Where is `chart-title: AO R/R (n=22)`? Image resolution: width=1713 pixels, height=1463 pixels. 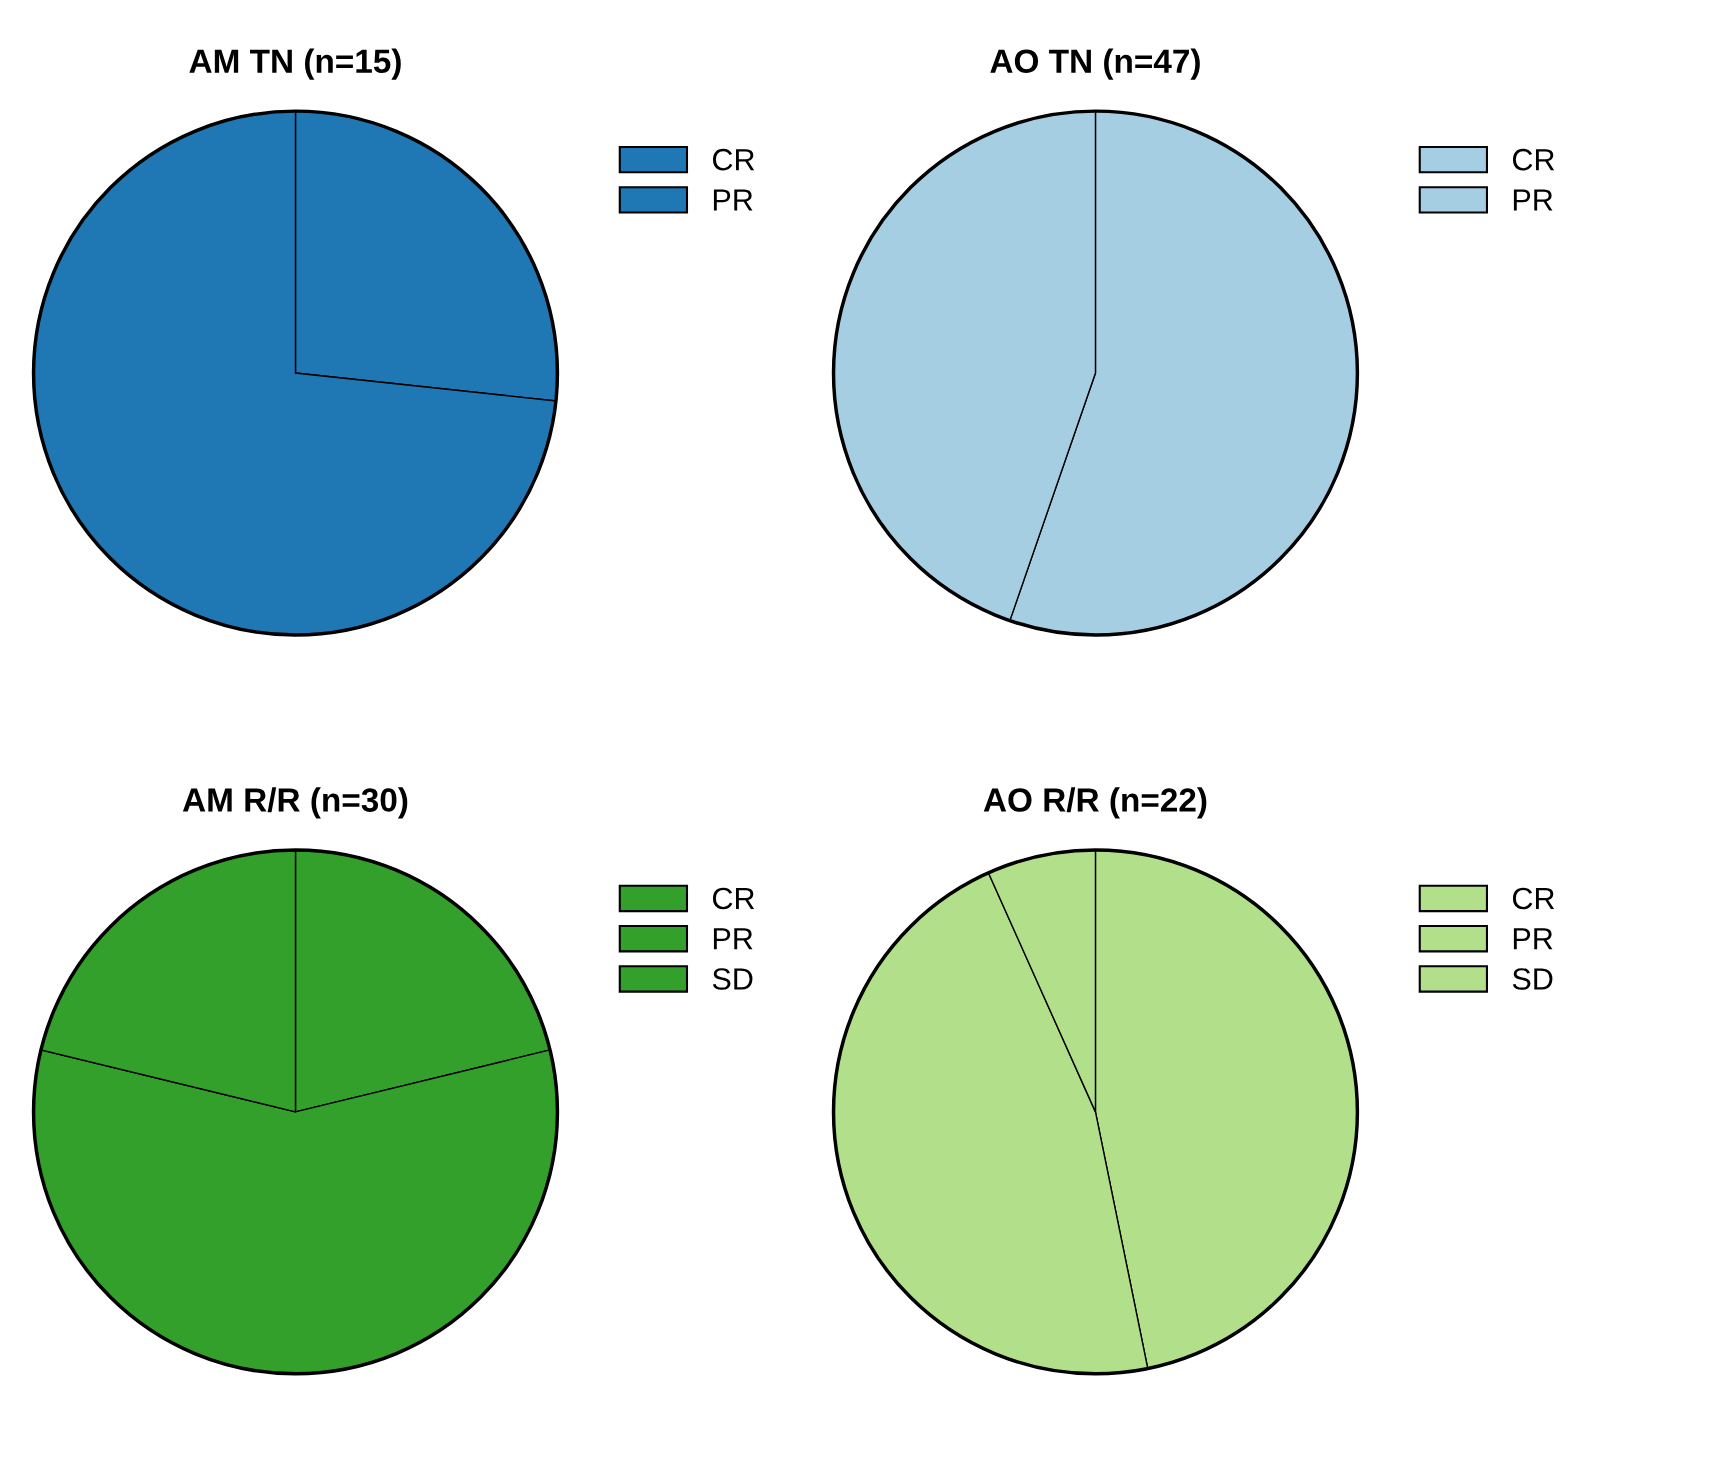
chart-title: AO R/R (n=22) is located at coordinates (1095, 803).